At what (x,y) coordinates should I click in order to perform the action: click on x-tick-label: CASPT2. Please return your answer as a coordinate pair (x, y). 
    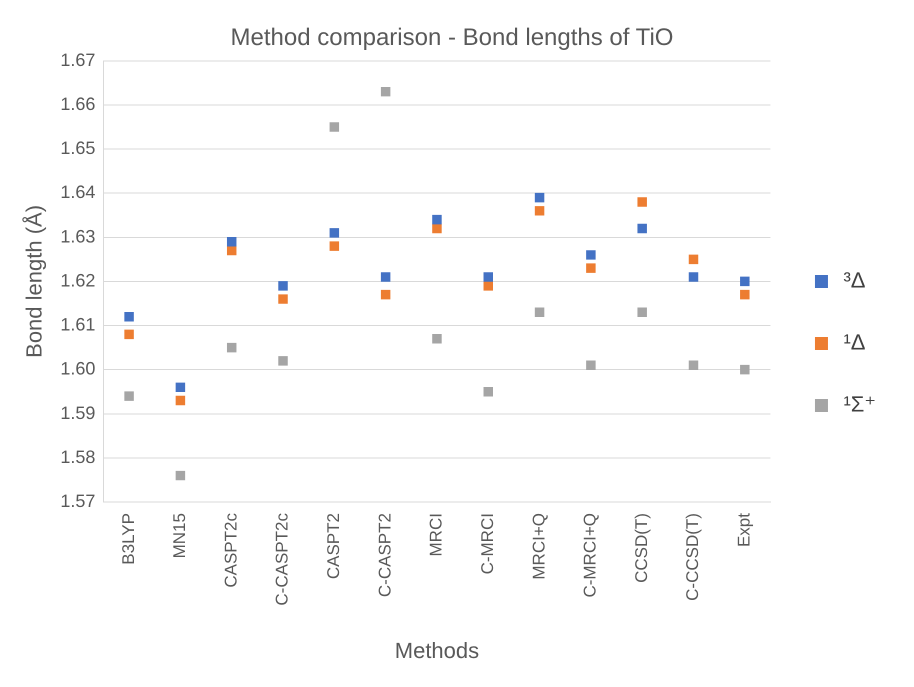
    Looking at the image, I should click on (334, 546).